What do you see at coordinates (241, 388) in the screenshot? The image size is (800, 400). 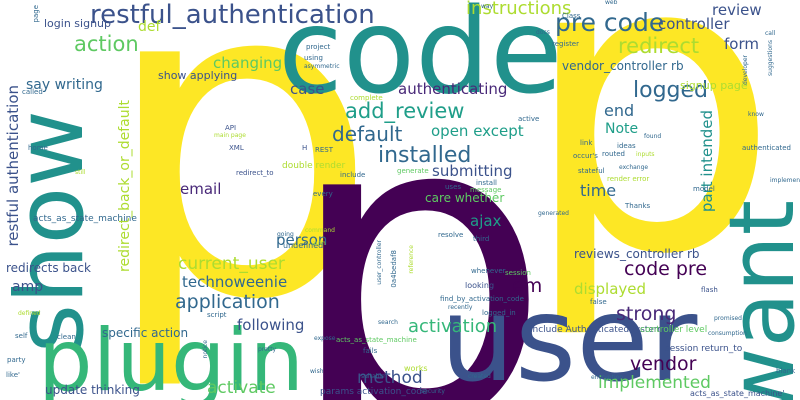 I see `word-activate: activate` at bounding box center [241, 388].